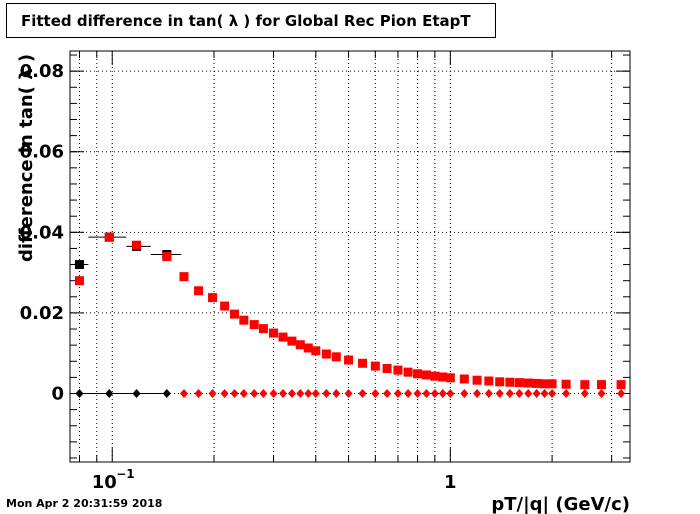 Image resolution: width=700 pixels, height=514 pixels. Describe the element at coordinates (450, 482) in the screenshot. I see `x-tick-label: 1` at that location.